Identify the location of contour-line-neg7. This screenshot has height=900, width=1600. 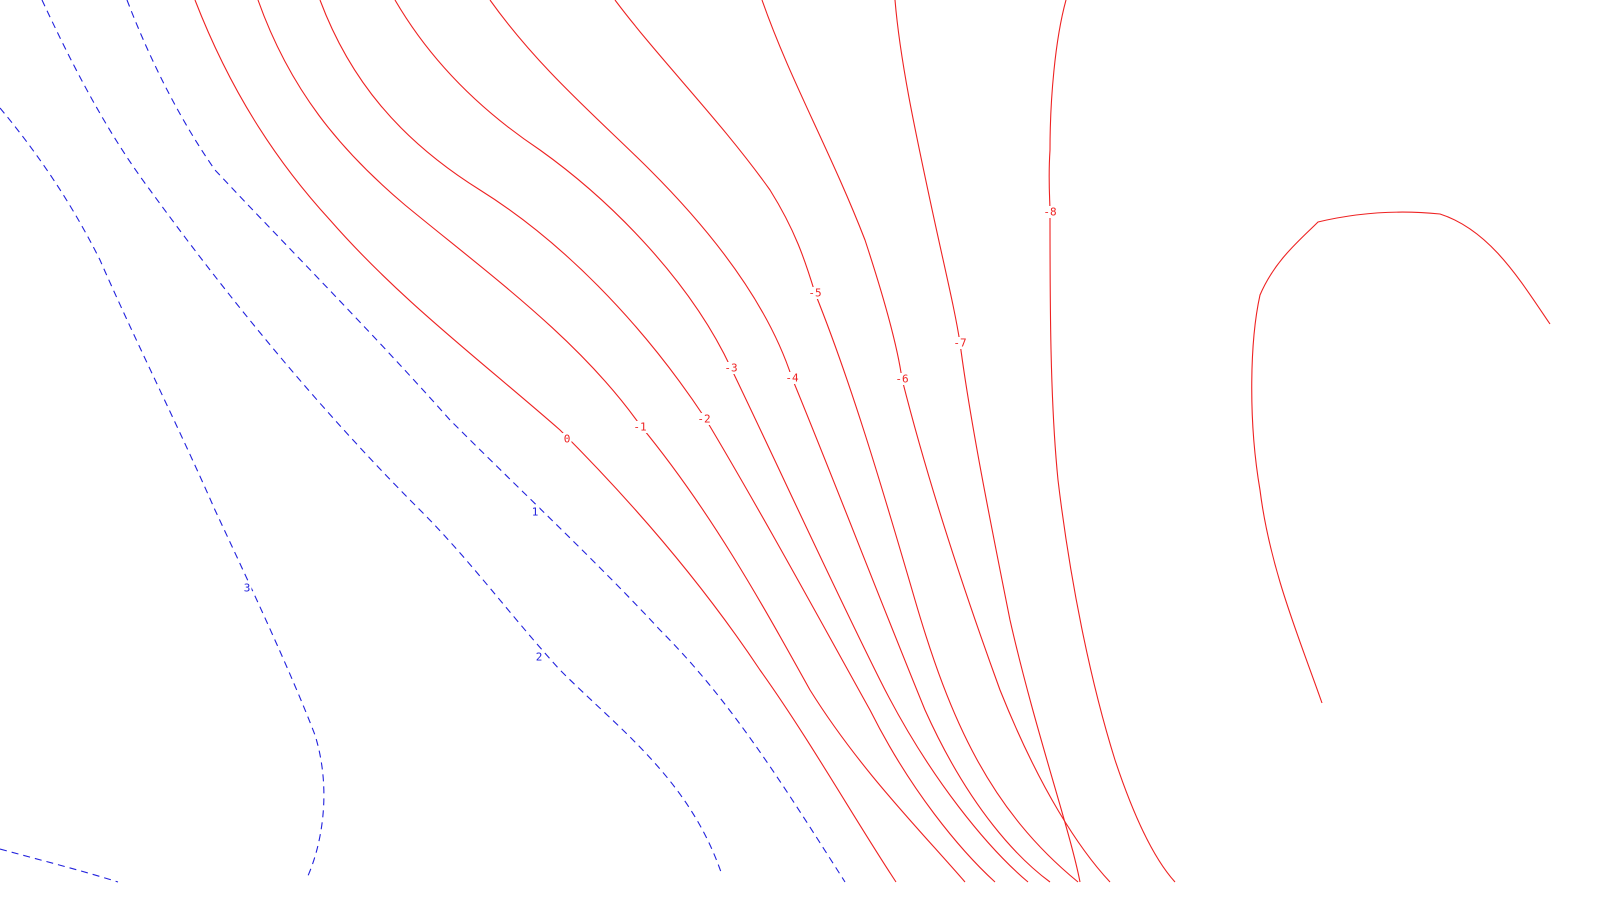
(987, 441).